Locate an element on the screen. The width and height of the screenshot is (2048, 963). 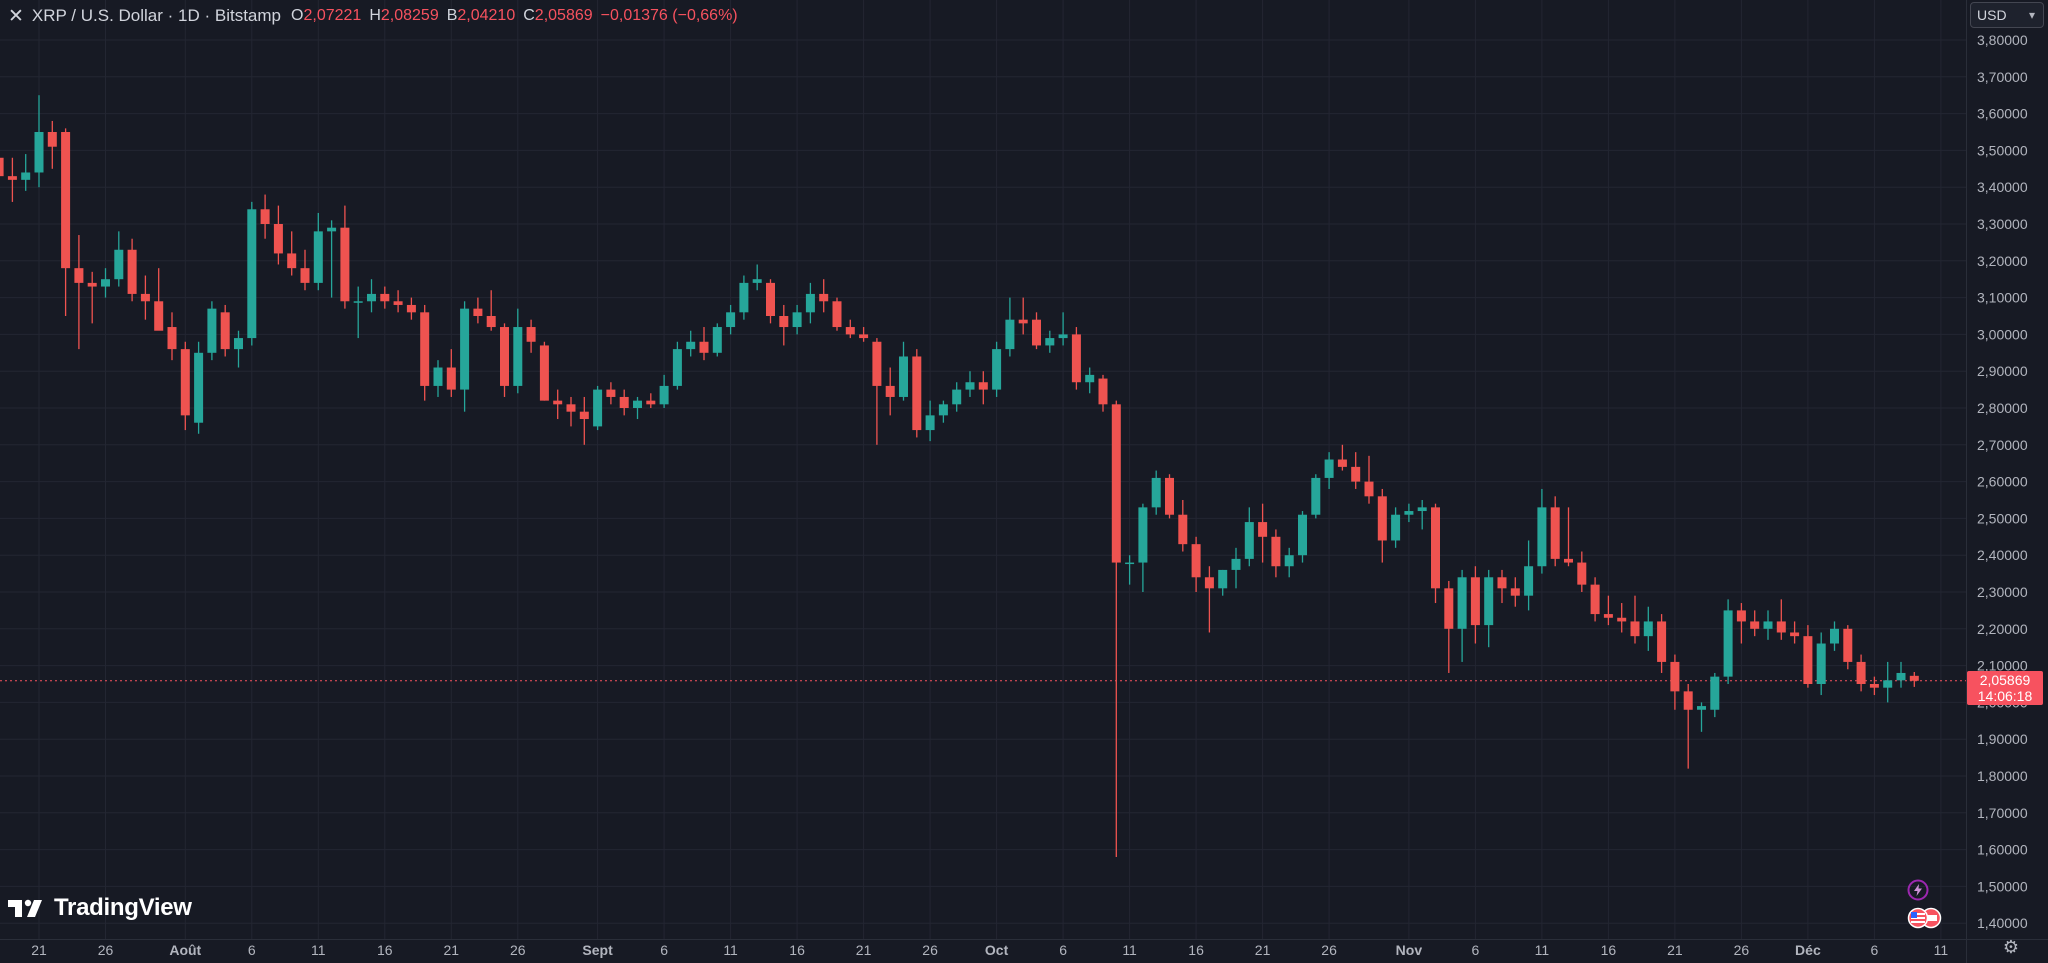
symbol-title: XRP / U.S. Dollar · 1D · Bitstamp is located at coordinates (156, 15).